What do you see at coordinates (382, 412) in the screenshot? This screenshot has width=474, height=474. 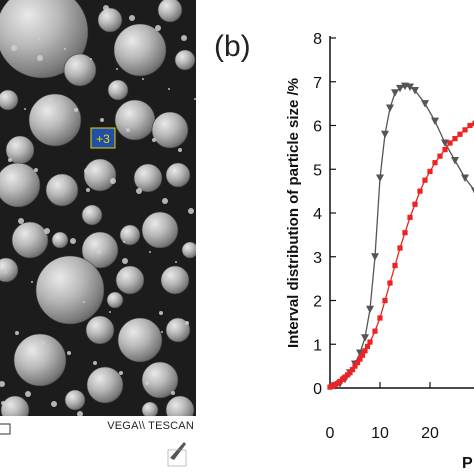 I see `x-axis-ticks: 010203` at bounding box center [382, 412].